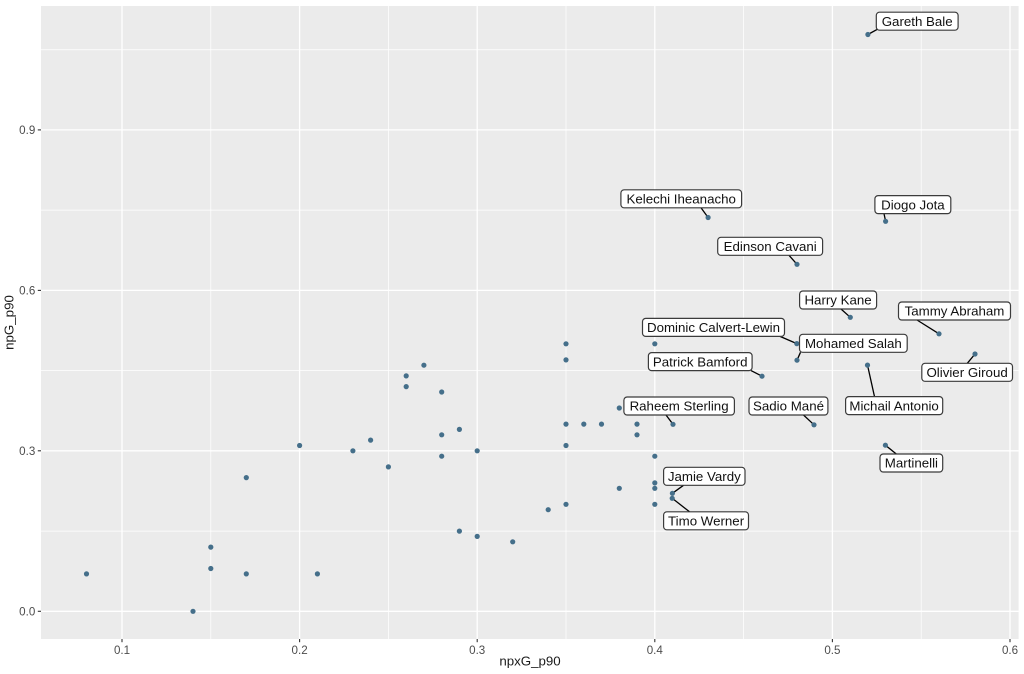  I want to click on svg-text: 0.0, so click(27, 612).